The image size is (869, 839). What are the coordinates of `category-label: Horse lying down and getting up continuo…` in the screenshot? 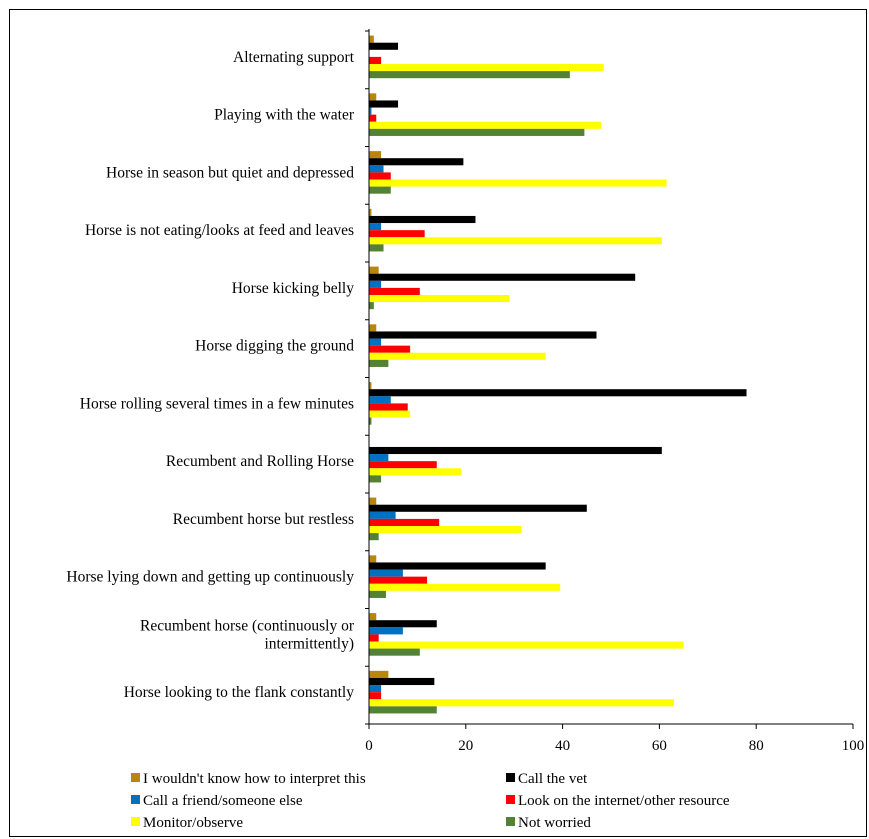 It's located at (210, 577).